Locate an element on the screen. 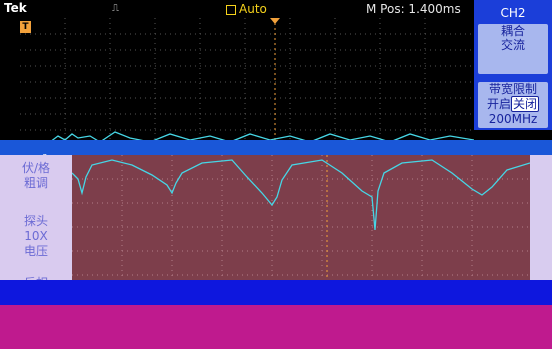  probe-button: 探头 10X 电压 is located at coordinates (36, 236).